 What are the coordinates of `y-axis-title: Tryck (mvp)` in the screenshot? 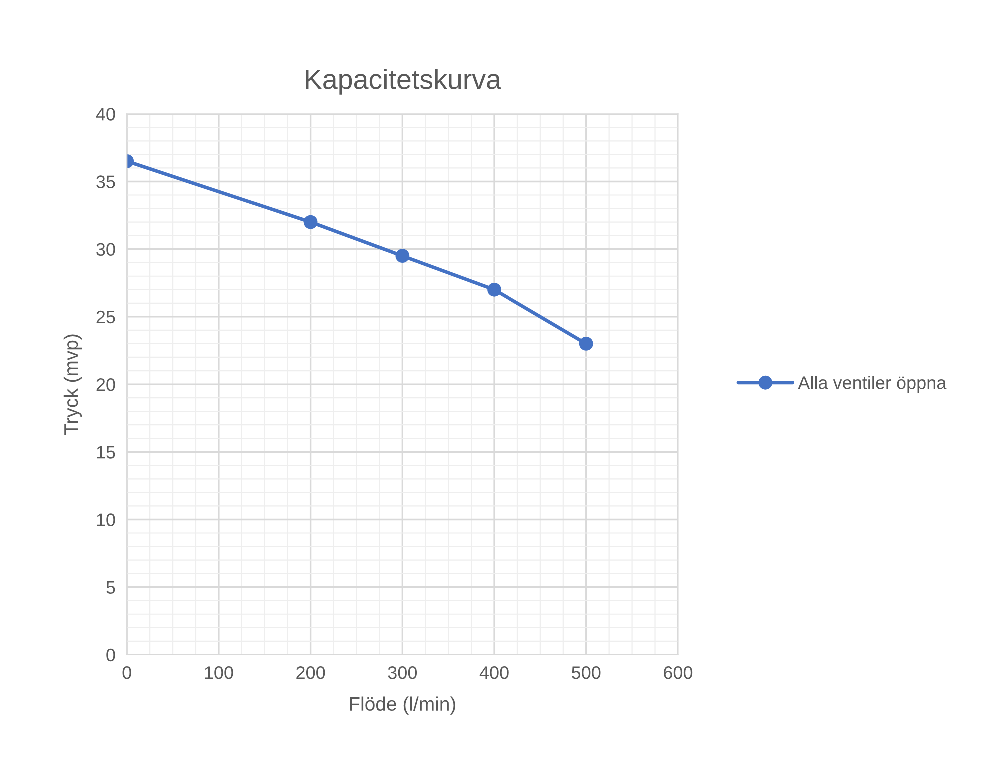 It's located at (73, 385).